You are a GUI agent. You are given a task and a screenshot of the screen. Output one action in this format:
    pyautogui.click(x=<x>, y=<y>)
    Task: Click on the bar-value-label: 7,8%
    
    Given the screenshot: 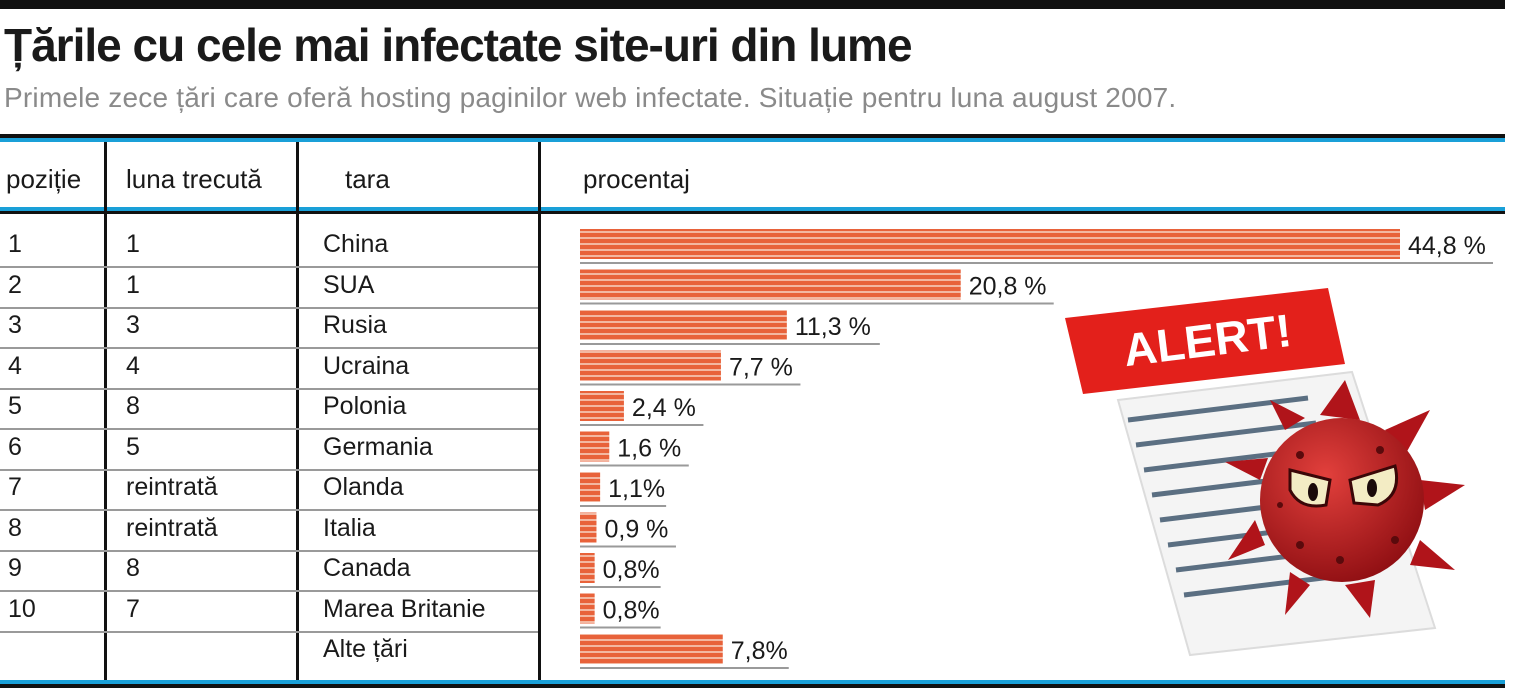 What is the action you would take?
    pyautogui.click(x=759, y=651)
    